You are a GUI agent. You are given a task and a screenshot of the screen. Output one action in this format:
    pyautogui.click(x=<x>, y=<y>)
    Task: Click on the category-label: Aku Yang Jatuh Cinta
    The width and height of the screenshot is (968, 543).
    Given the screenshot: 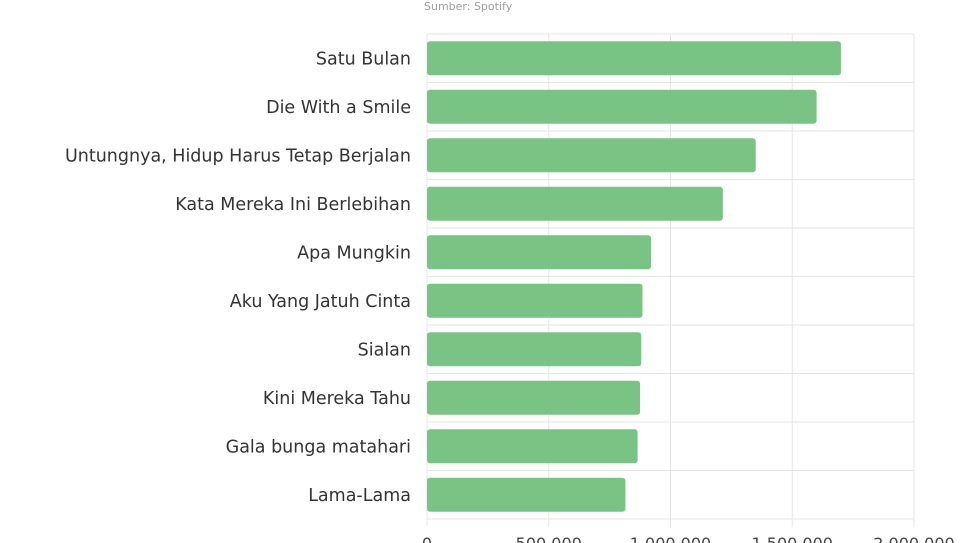 What is the action you would take?
    pyautogui.click(x=320, y=302)
    